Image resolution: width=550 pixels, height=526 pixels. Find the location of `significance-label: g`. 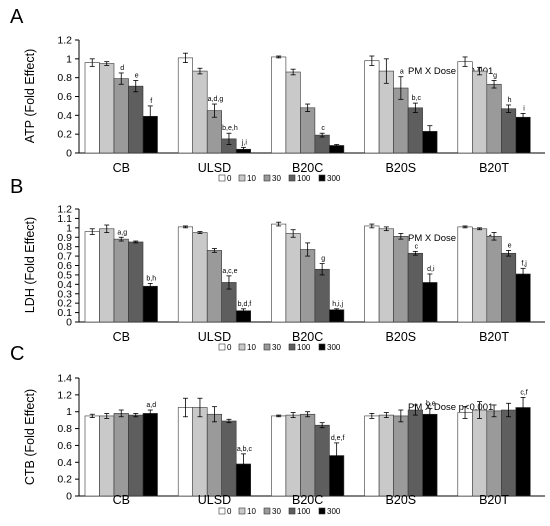

significance-label: g is located at coordinates (495, 75).